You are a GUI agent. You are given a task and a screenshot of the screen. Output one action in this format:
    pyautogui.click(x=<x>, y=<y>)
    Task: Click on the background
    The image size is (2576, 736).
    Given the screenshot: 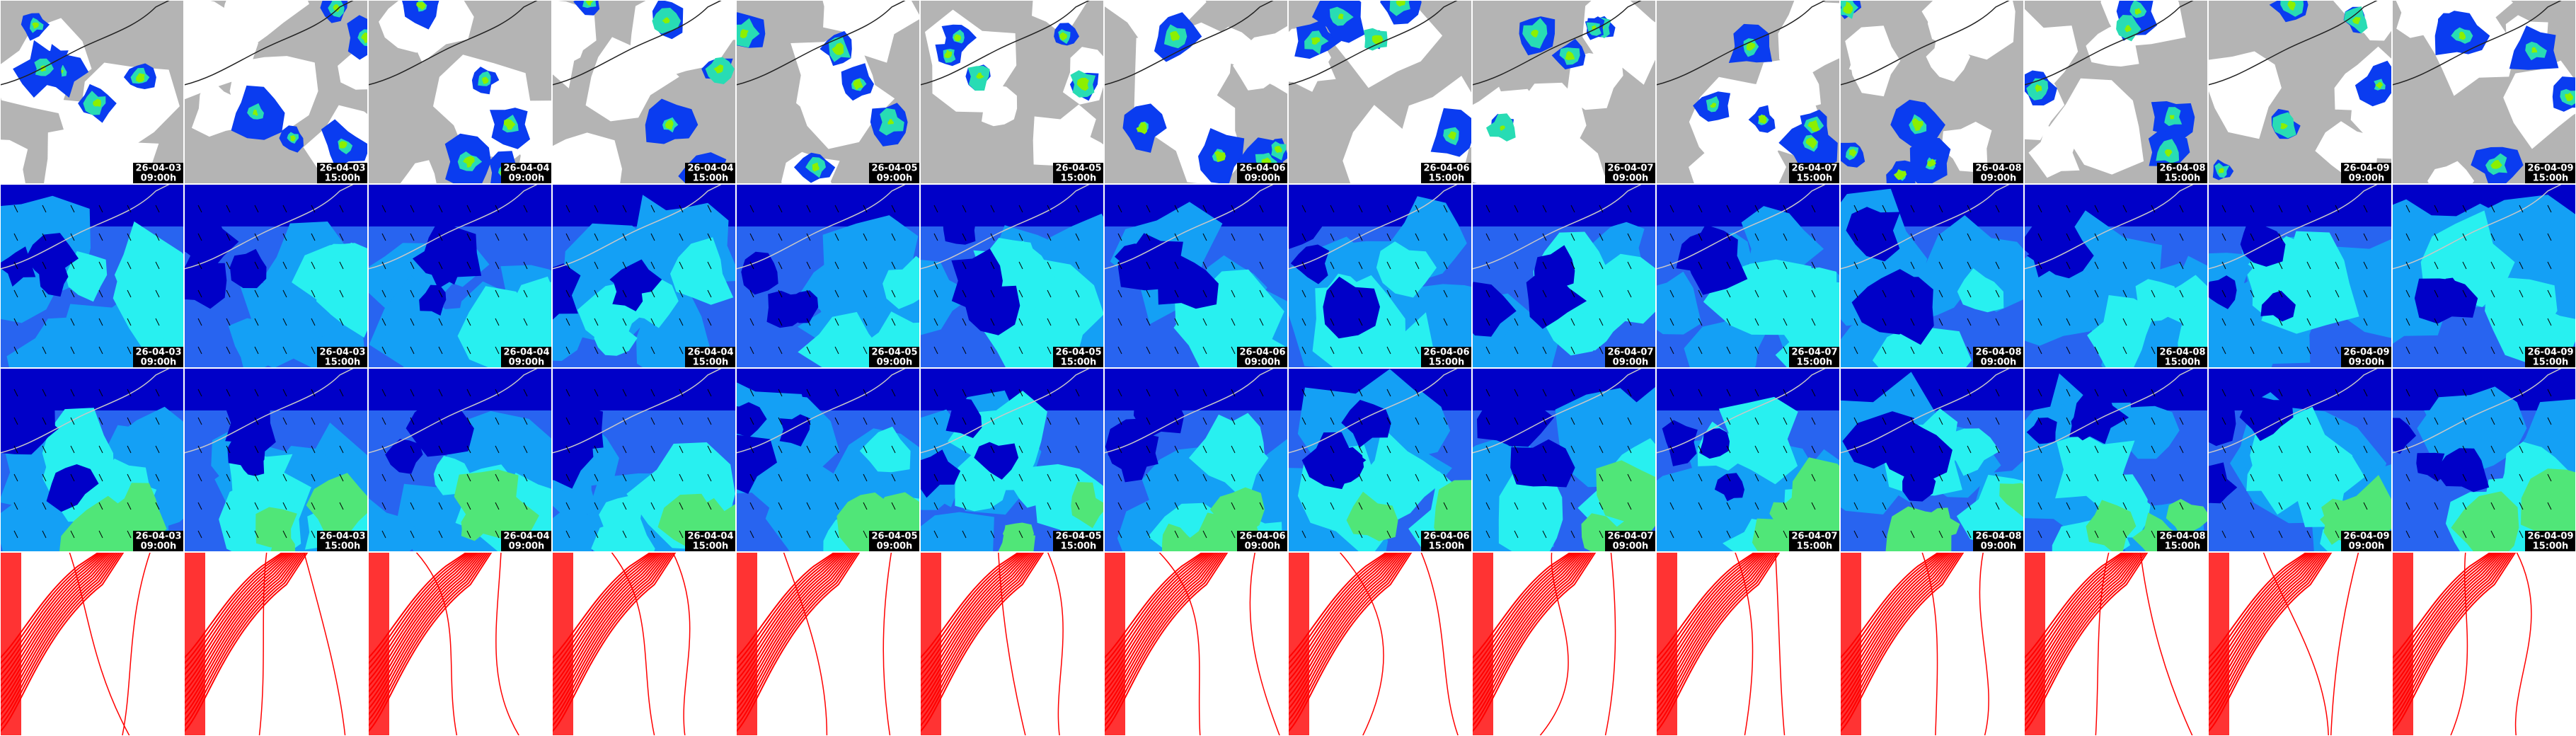 What is the action you would take?
    pyautogui.click(x=1196, y=644)
    